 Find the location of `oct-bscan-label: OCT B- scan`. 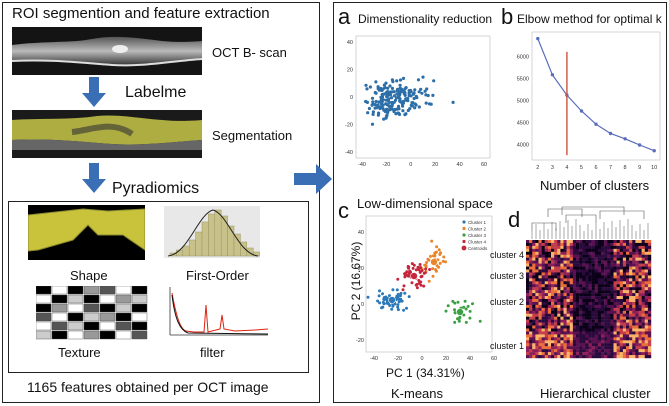

oct-bscan-label: OCT B- scan is located at coordinates (249, 52).